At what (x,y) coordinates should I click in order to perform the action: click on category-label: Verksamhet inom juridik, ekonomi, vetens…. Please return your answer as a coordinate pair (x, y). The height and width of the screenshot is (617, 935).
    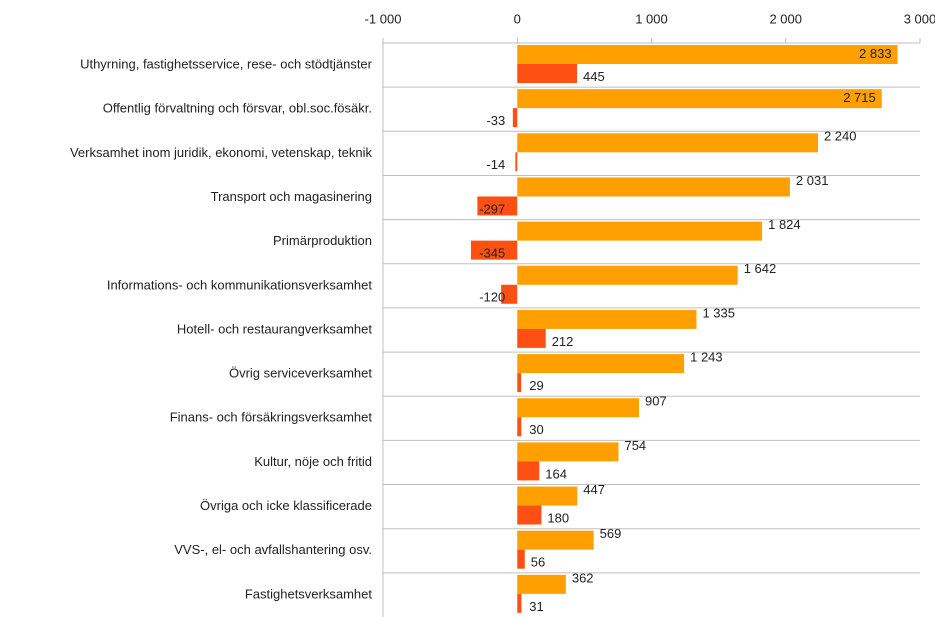
    Looking at the image, I should click on (221, 152).